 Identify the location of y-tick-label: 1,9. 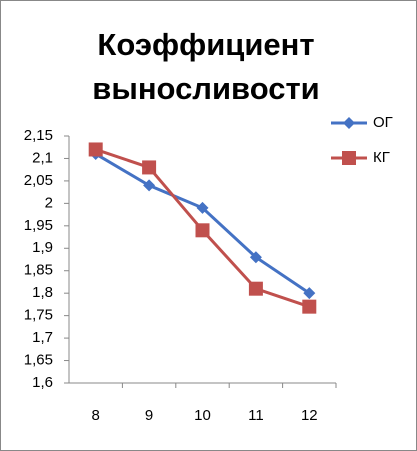
(42, 247).